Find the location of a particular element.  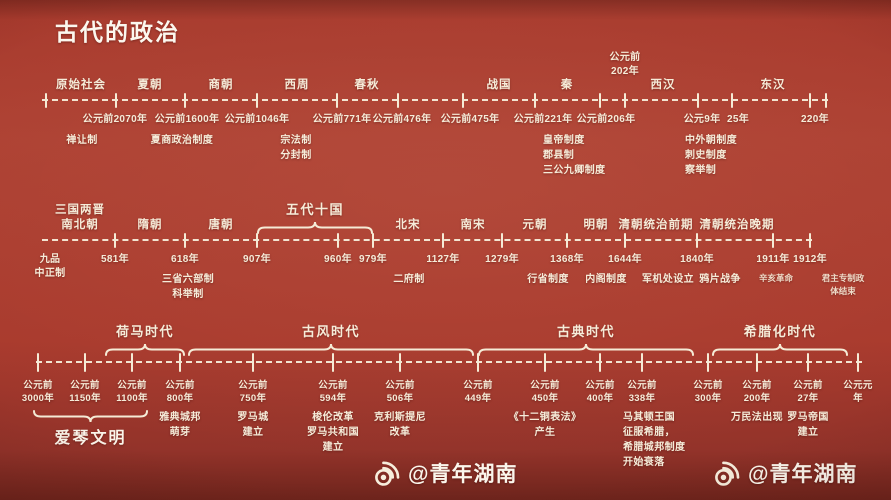

period-label: 三国两晋 南北朝 is located at coordinates (80, 217).